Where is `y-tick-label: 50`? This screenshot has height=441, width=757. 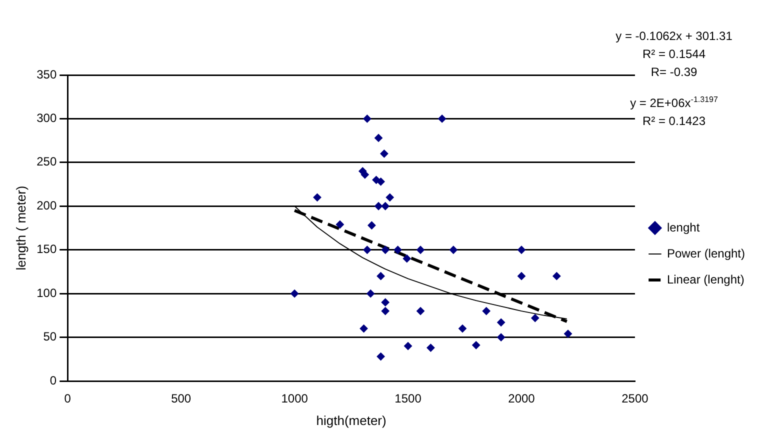
y-tick-label: 50 is located at coordinates (50, 337).